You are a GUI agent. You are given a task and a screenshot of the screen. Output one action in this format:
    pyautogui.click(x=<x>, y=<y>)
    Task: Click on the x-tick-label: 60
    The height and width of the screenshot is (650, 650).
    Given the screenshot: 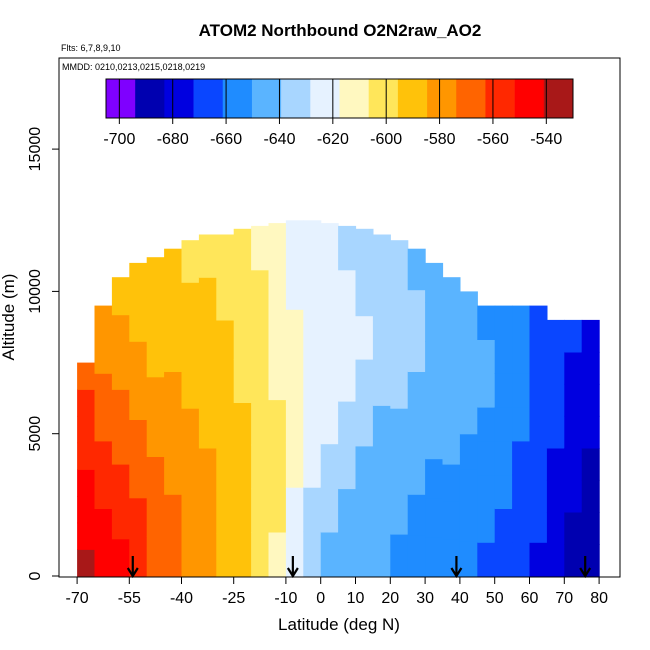 What is the action you would take?
    pyautogui.click(x=530, y=598)
    